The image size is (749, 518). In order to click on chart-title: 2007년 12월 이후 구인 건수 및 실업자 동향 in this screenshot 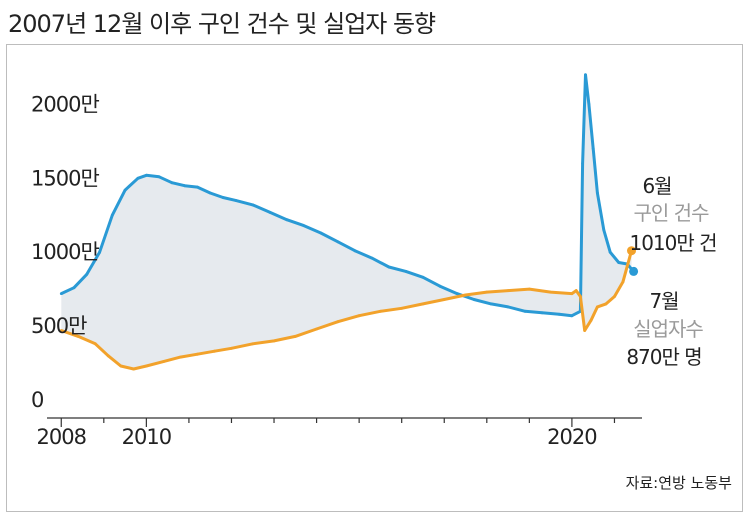, I will do `click(222, 24)`.